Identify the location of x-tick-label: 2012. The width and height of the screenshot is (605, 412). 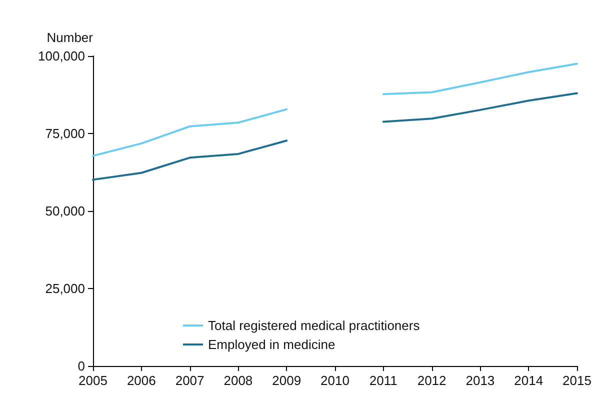
(431, 380).